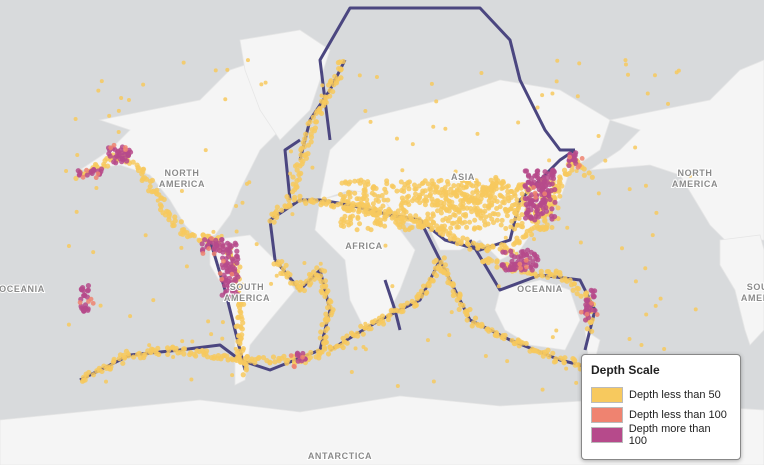 This screenshot has height=465, width=764. Describe the element at coordinates (678, 415) in the screenshot. I see `legend-label: Depth less than 100` at that location.